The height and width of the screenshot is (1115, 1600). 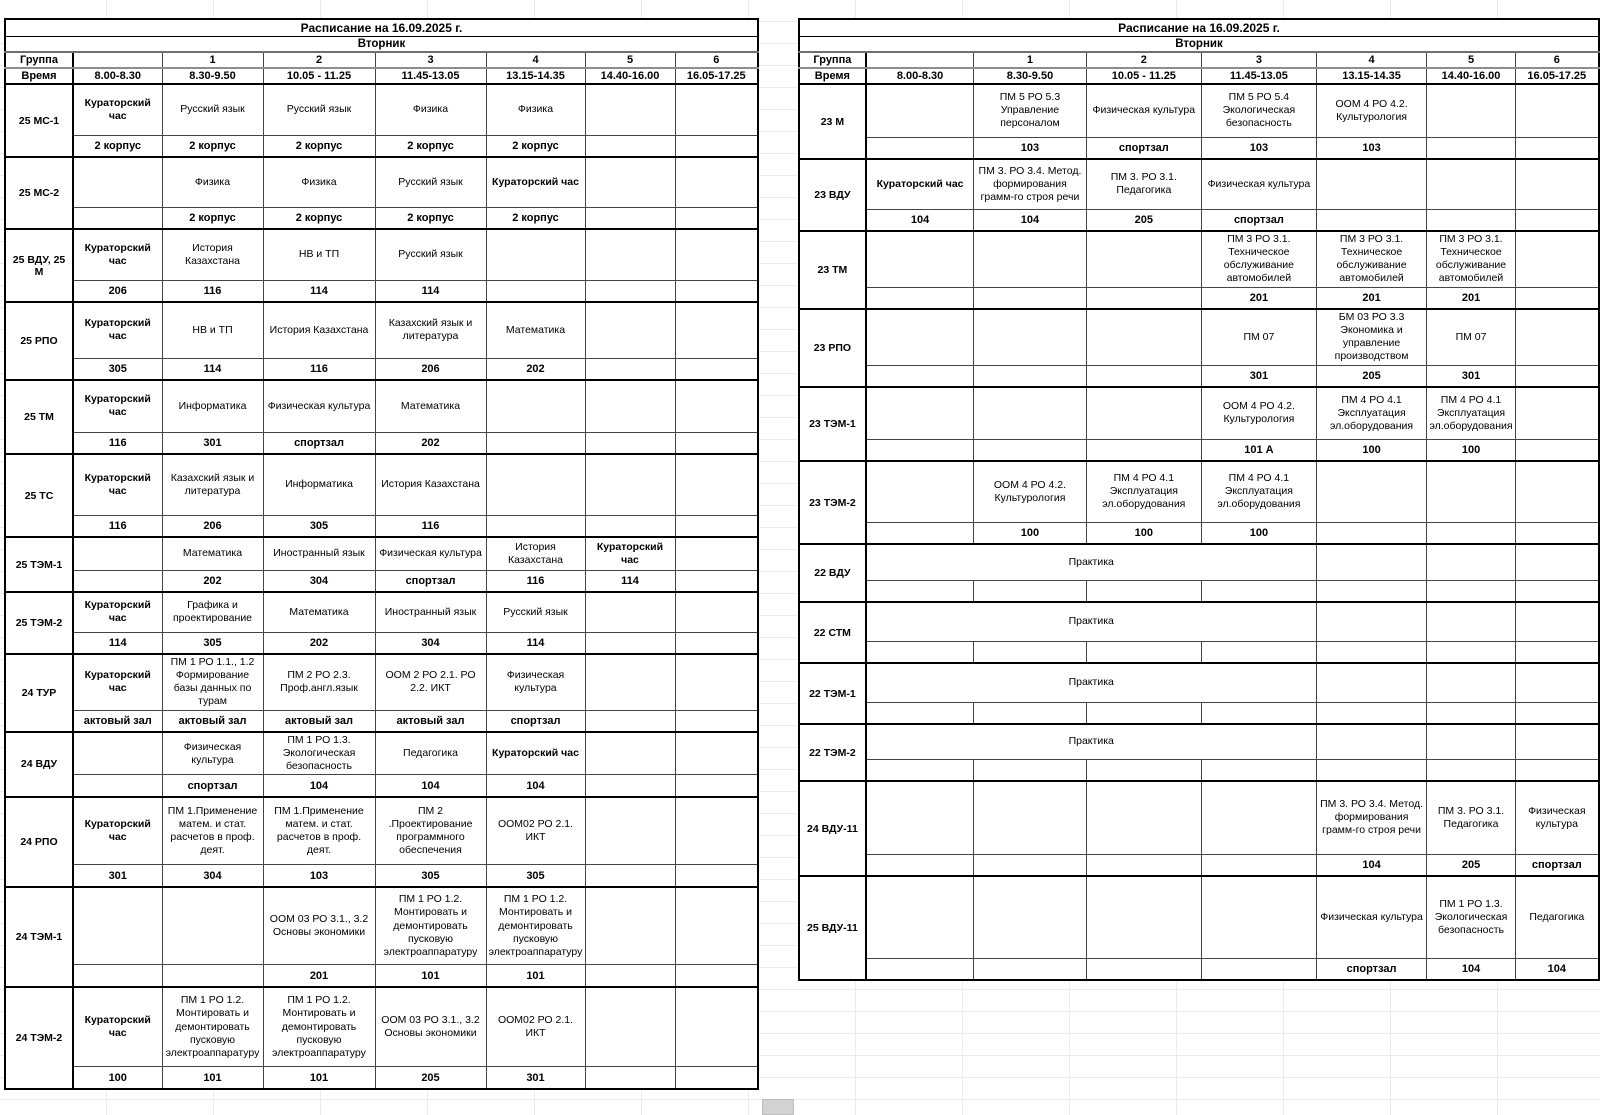 I want to click on period-number-cell: 1, so click(x=1030, y=60).